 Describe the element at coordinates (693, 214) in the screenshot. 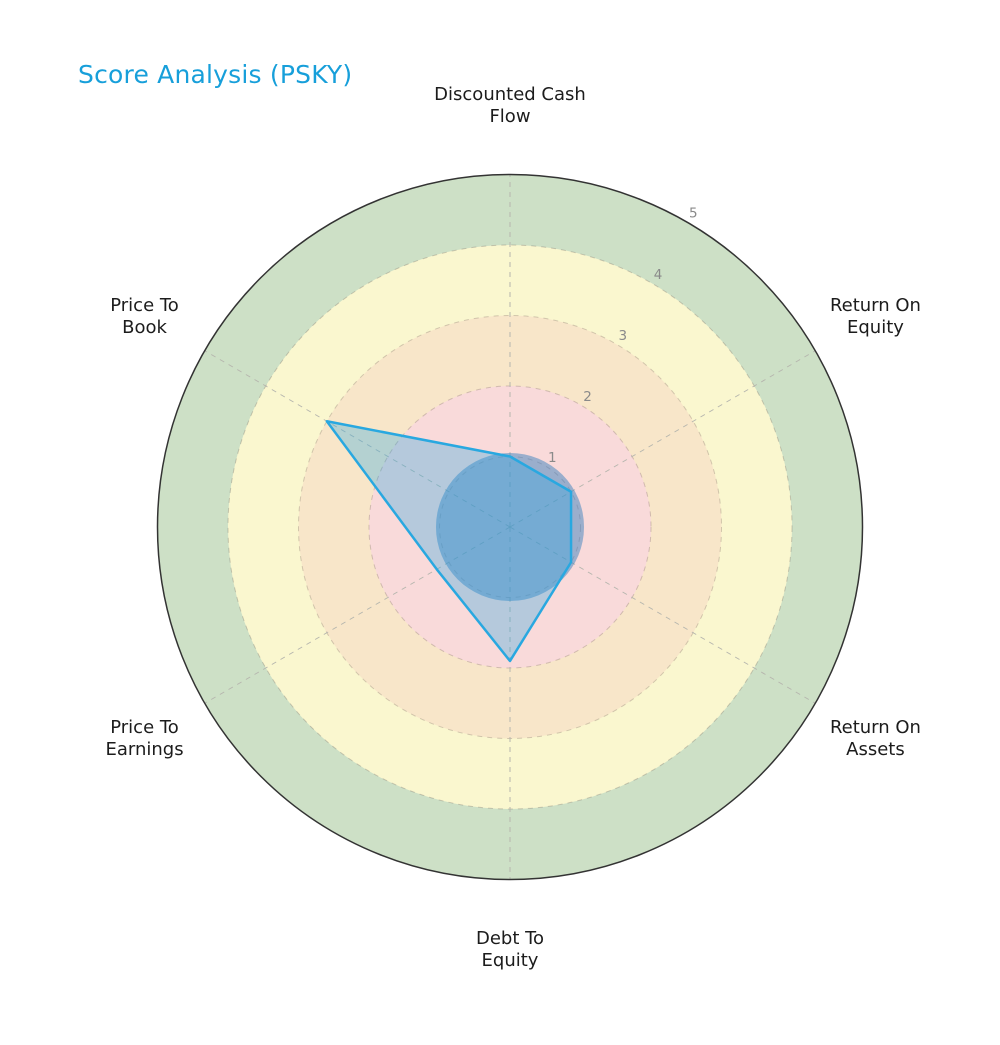

I see `radial-tick-label-5: 5` at that location.